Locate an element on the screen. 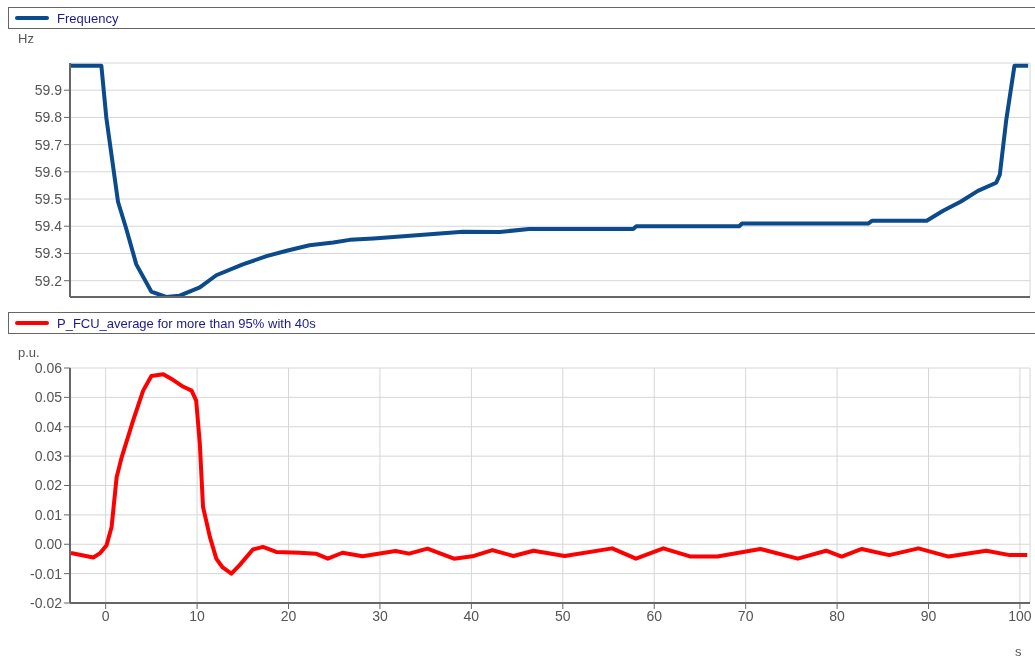  y-tick-label: 0.06 is located at coordinates (48, 367).